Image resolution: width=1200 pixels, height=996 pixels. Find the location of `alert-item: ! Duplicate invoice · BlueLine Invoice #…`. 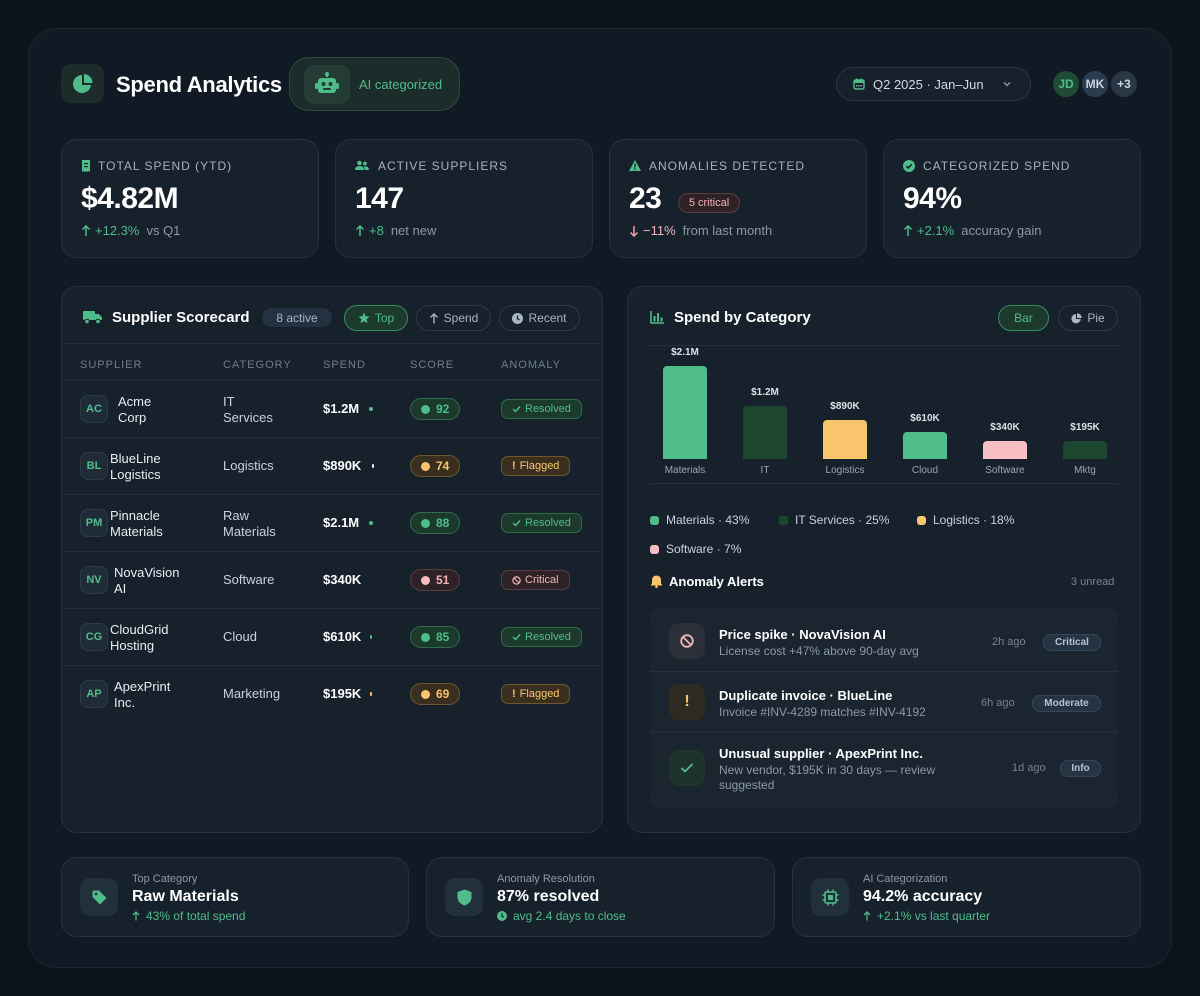

alert-item: ! Duplicate invoice · BlueLine Invoice #… is located at coordinates (884, 702).